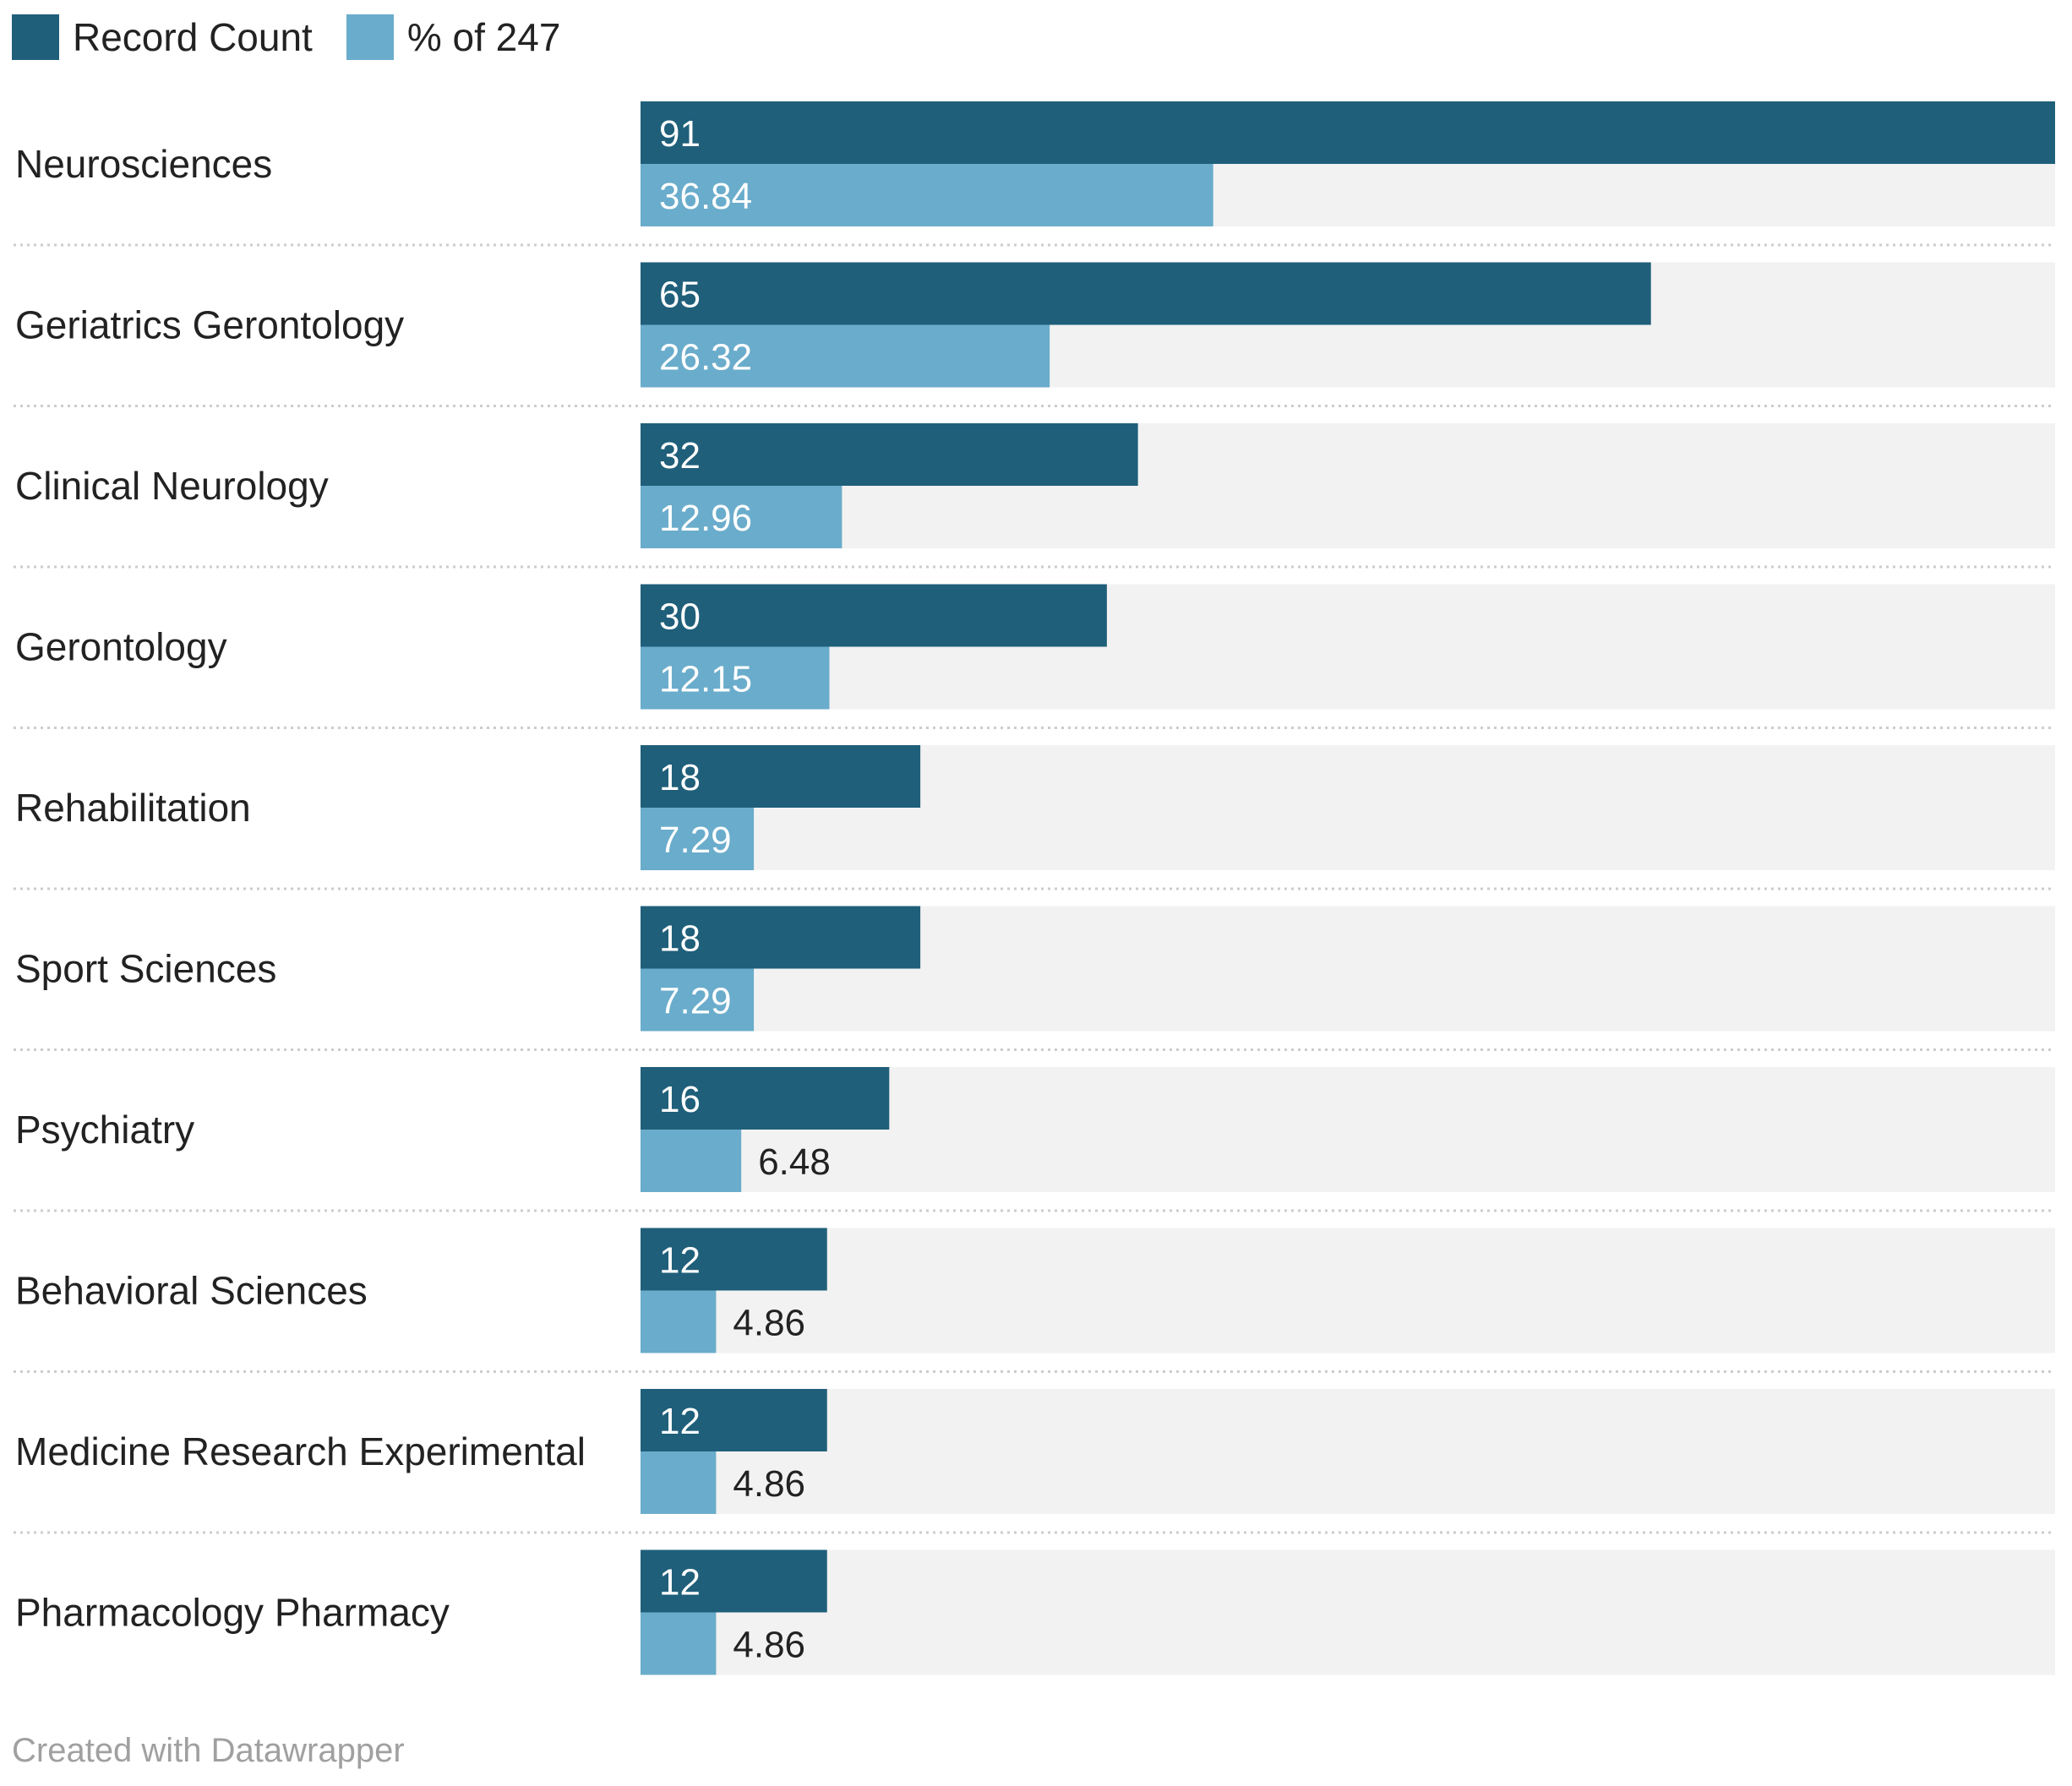 This screenshot has height=1786, width=2072. I want to click on category-label: Psychiatry, so click(104, 1130).